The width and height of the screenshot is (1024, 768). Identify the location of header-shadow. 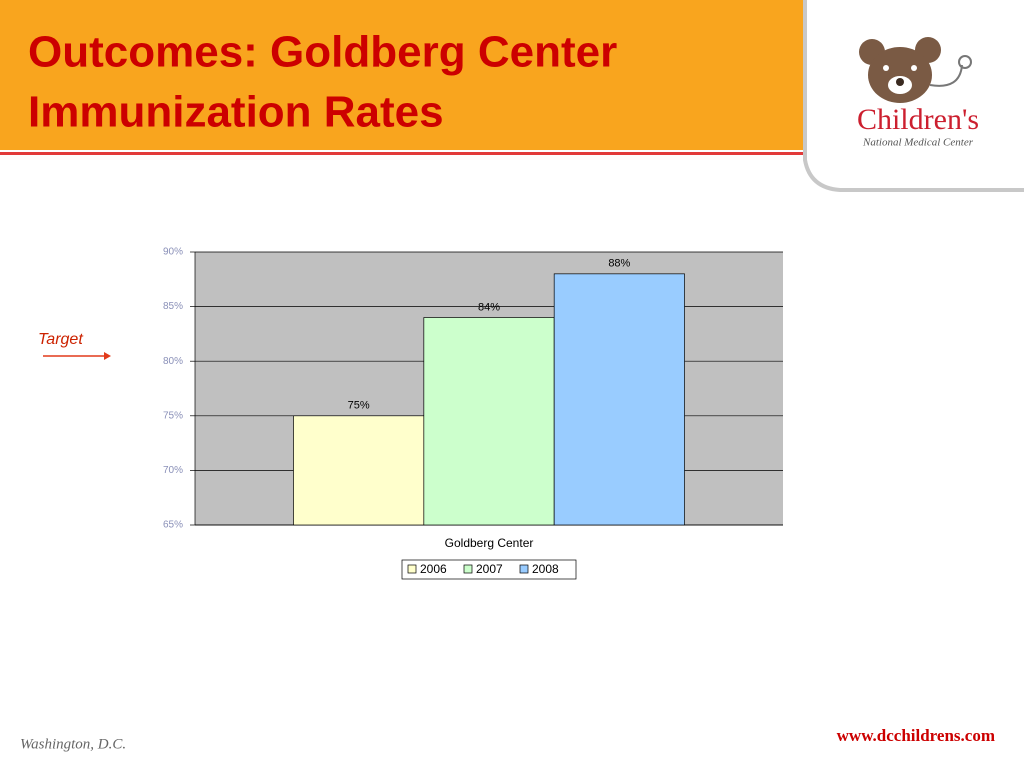
(913, 96).